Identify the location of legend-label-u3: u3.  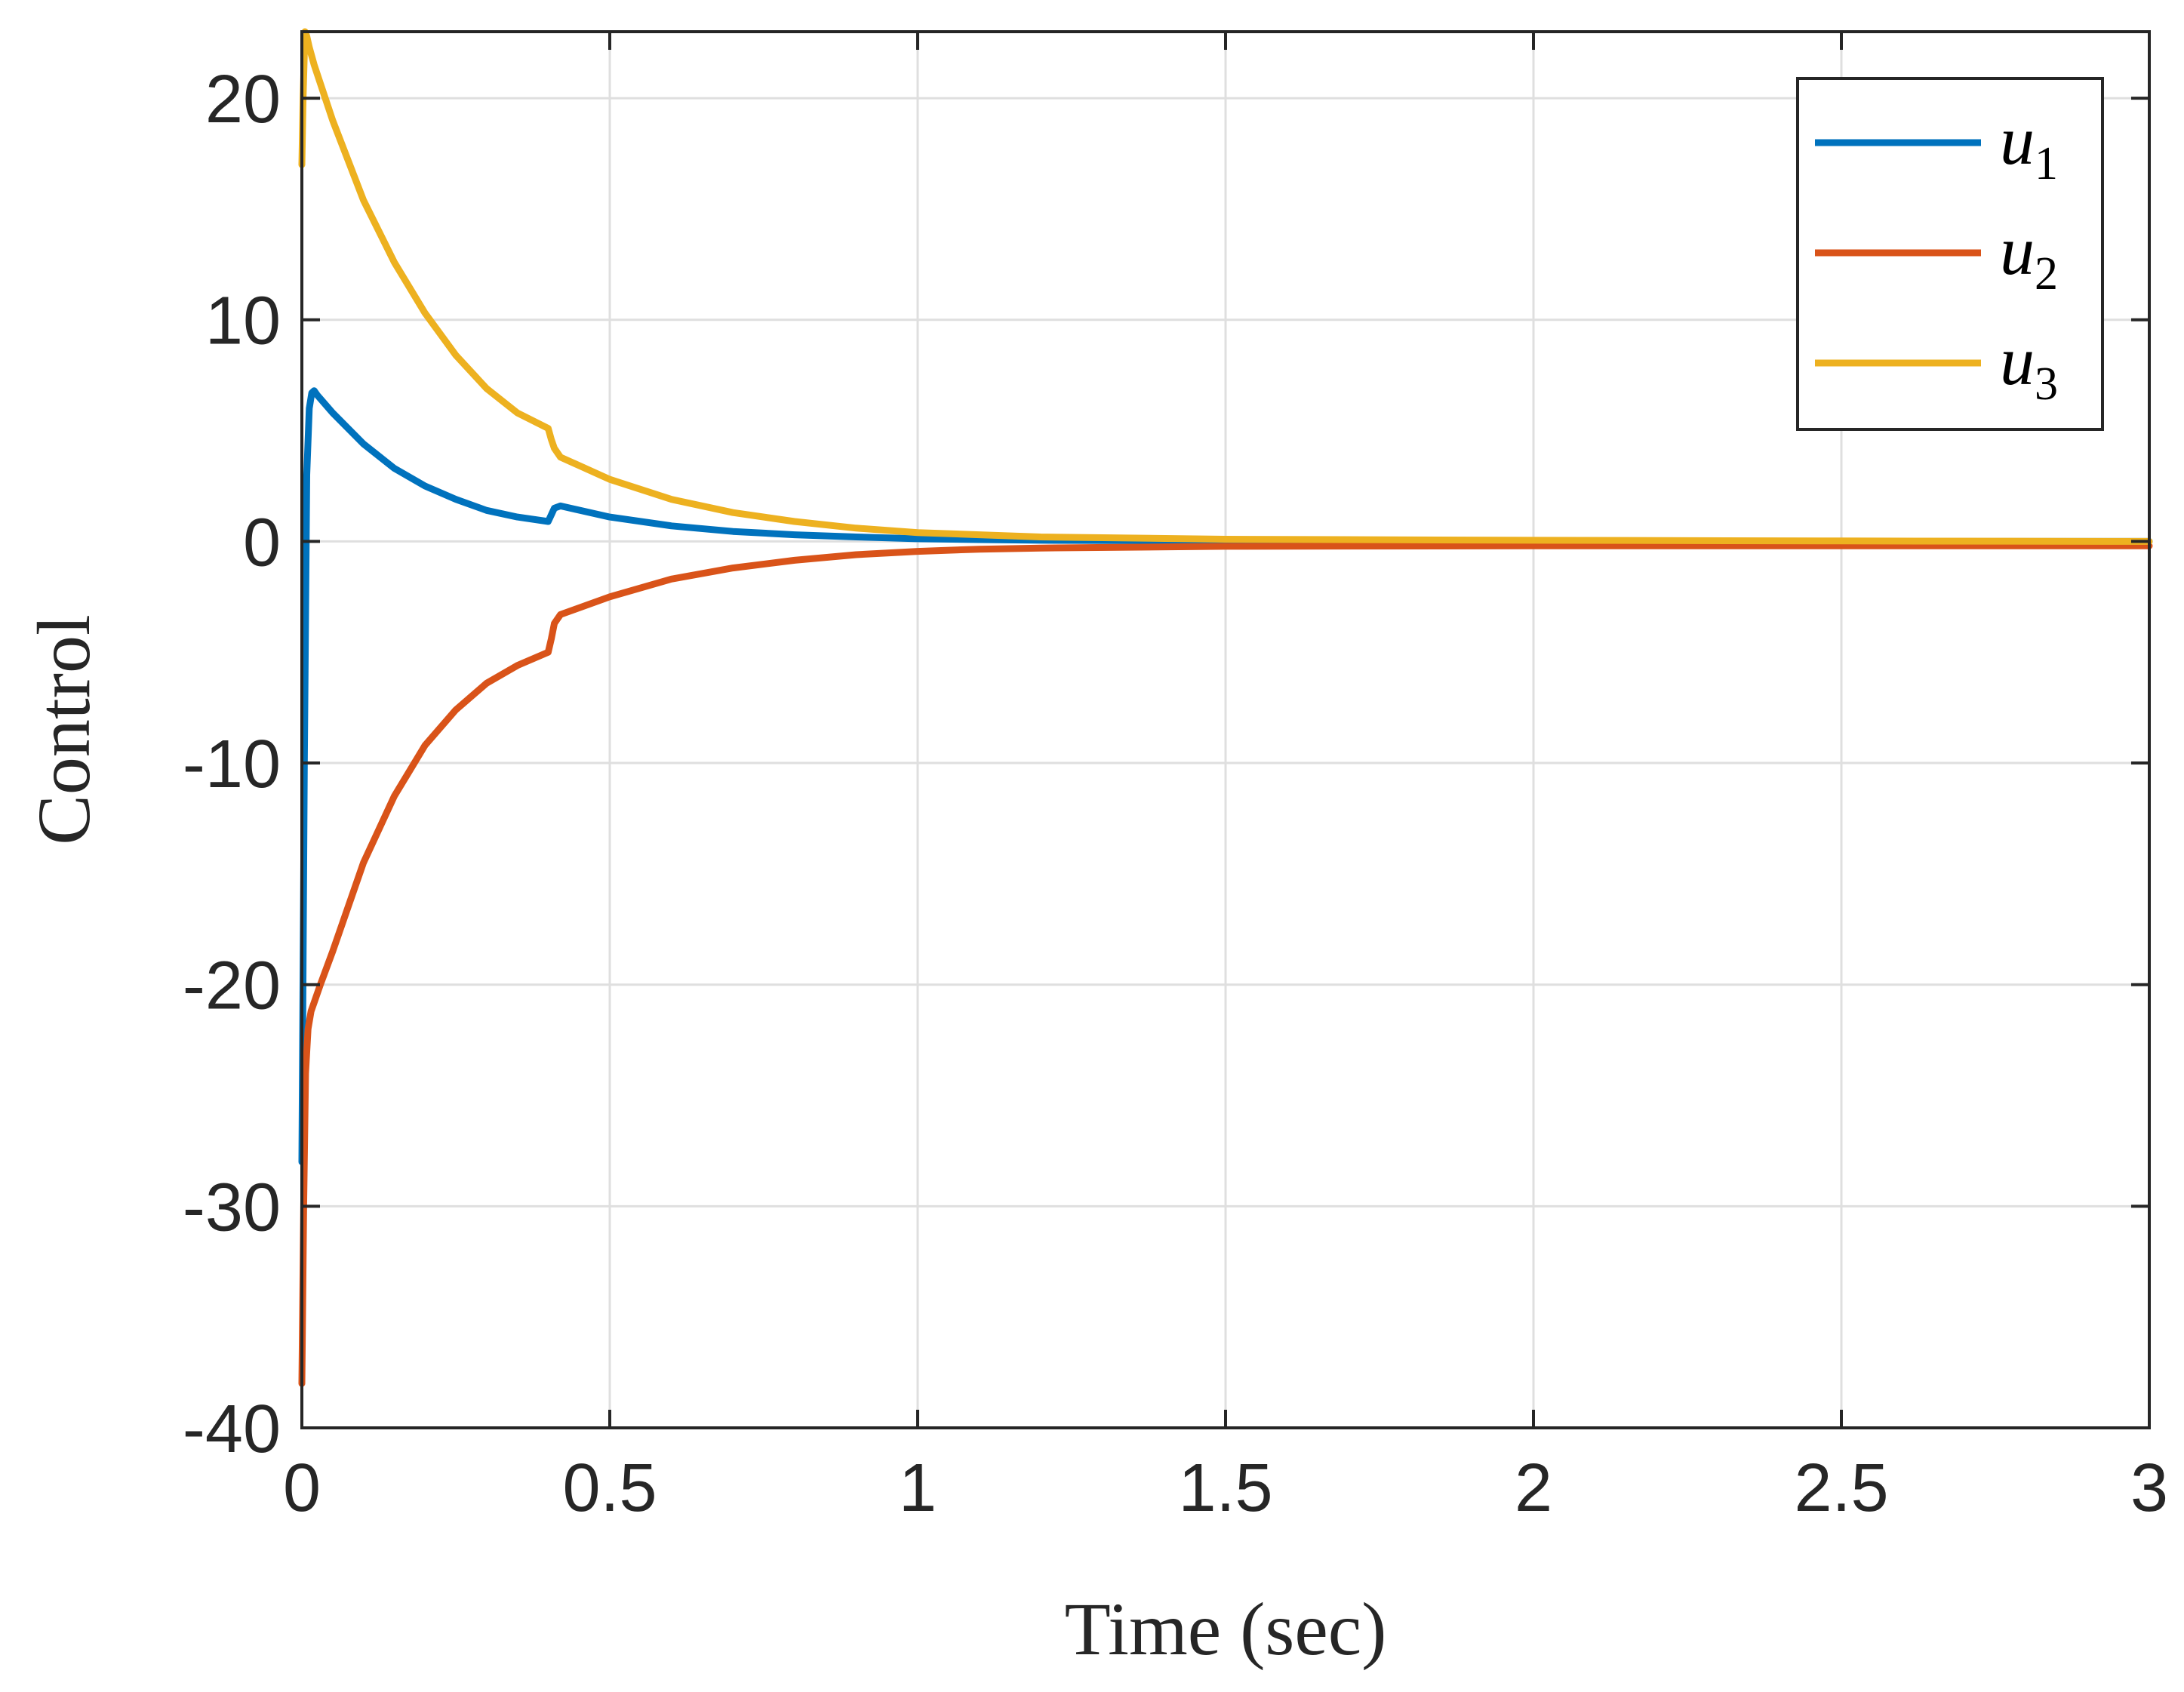
(2029, 366).